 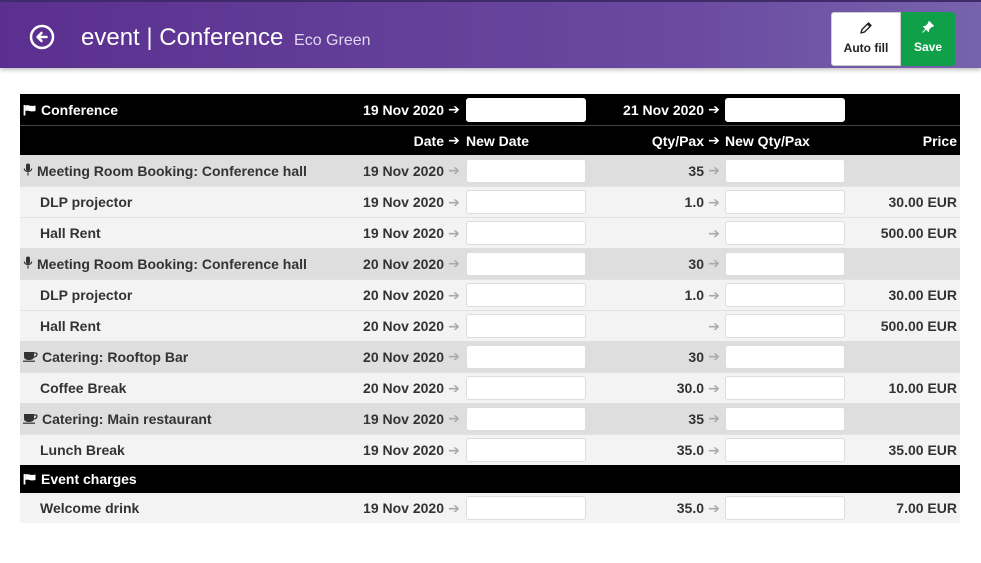 I want to click on row-qty: 35.0, so click(x=690, y=450).